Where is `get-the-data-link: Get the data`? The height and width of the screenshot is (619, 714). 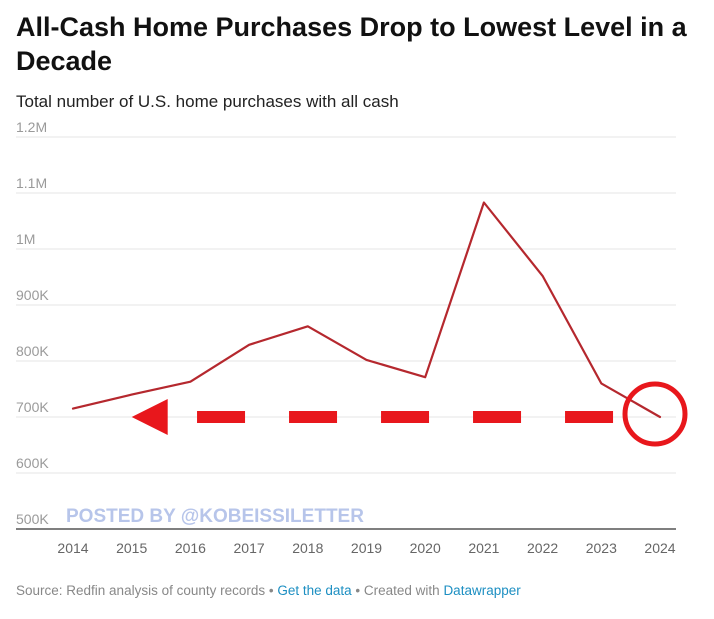 get-the-data-link: Get the data is located at coordinates (314, 590).